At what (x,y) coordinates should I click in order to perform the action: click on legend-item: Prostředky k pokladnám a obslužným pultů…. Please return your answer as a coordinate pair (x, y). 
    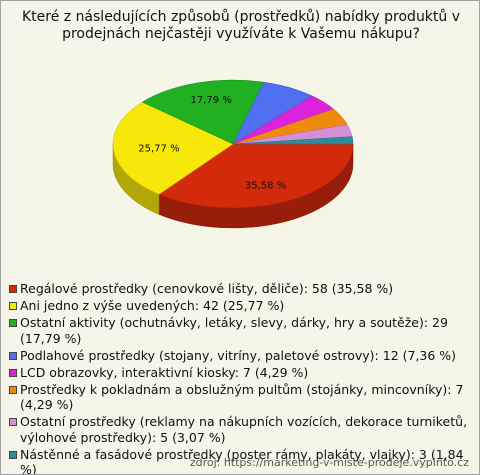
    Looking at the image, I should click on (240, 397).